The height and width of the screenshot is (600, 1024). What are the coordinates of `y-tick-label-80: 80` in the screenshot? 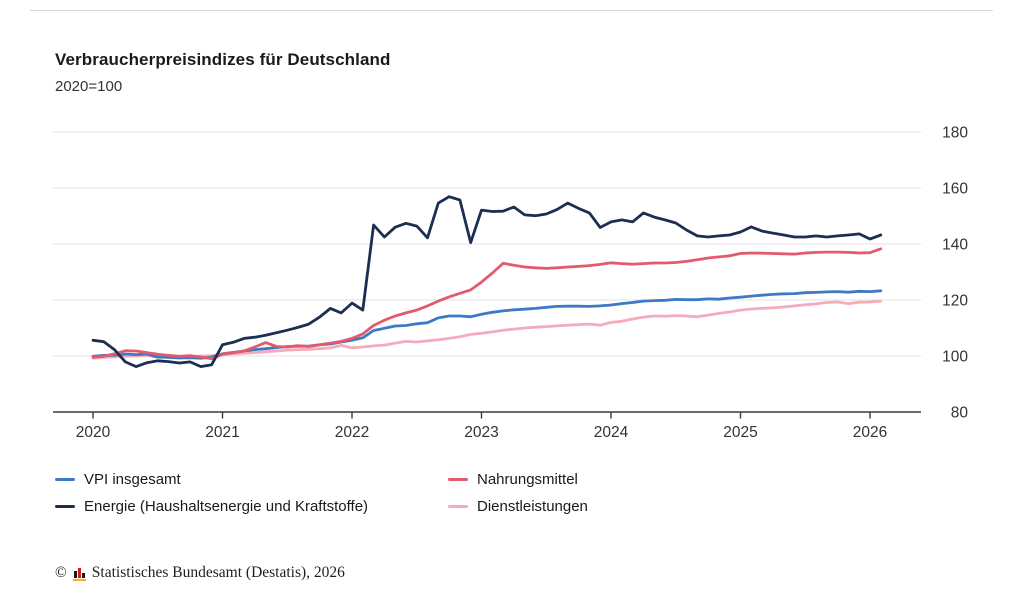 It's located at (960, 413).